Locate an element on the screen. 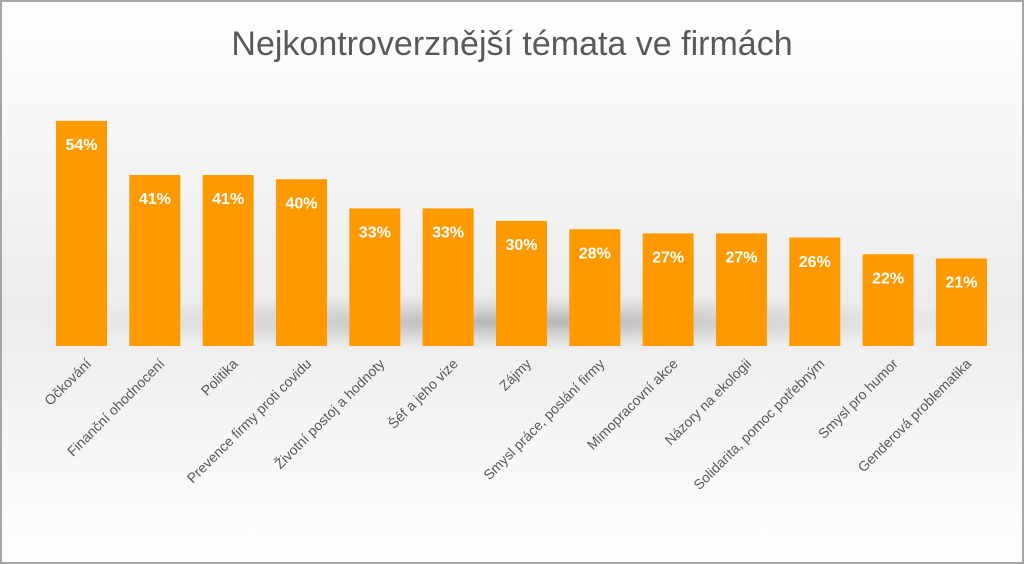  value-label: 30% is located at coordinates (521, 245).